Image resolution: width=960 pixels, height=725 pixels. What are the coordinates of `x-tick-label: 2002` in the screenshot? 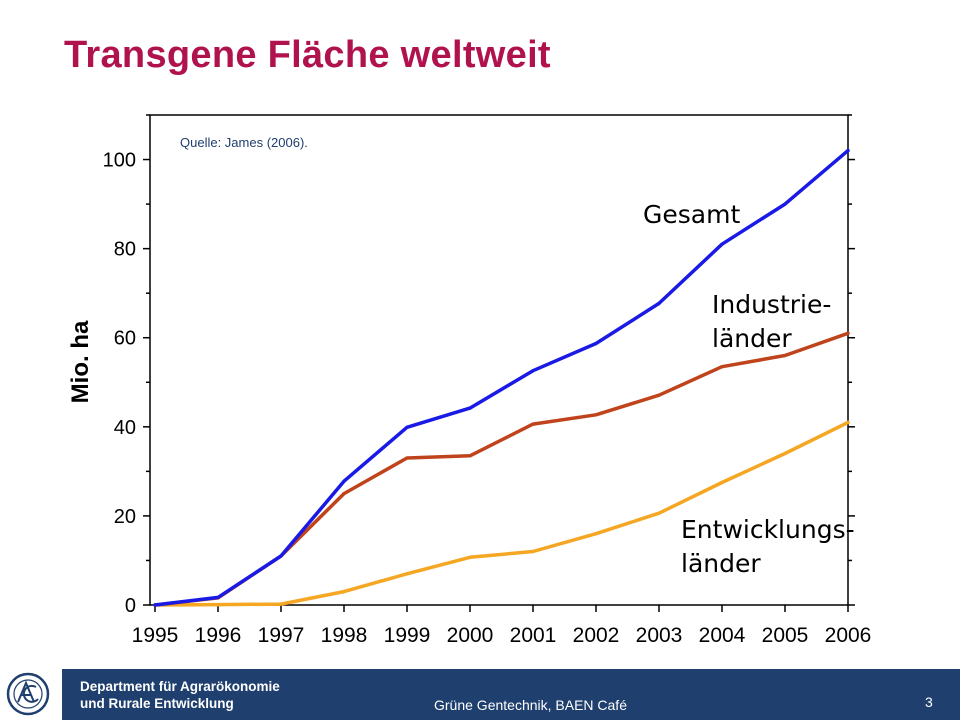 It's located at (596, 635).